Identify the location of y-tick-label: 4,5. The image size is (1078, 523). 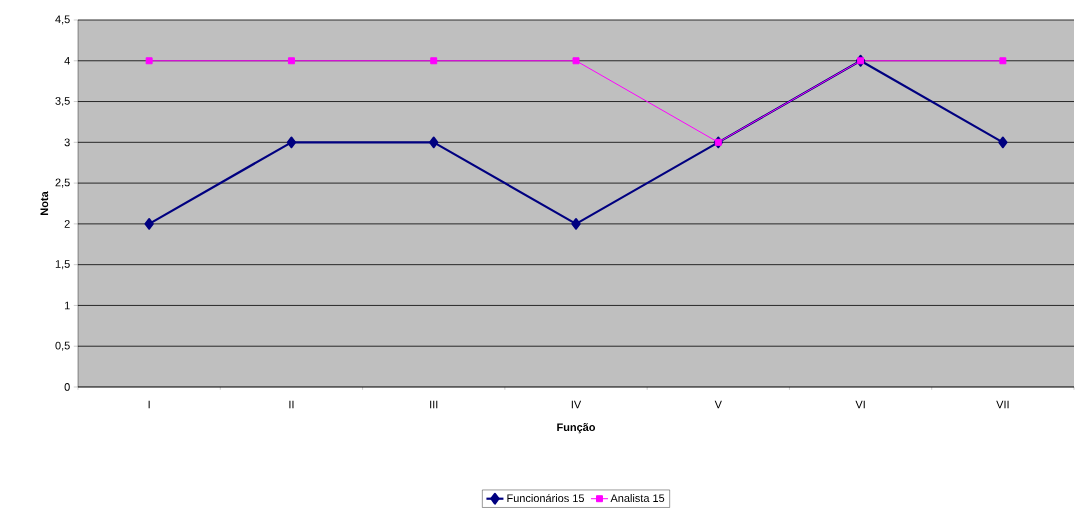
(62, 20).